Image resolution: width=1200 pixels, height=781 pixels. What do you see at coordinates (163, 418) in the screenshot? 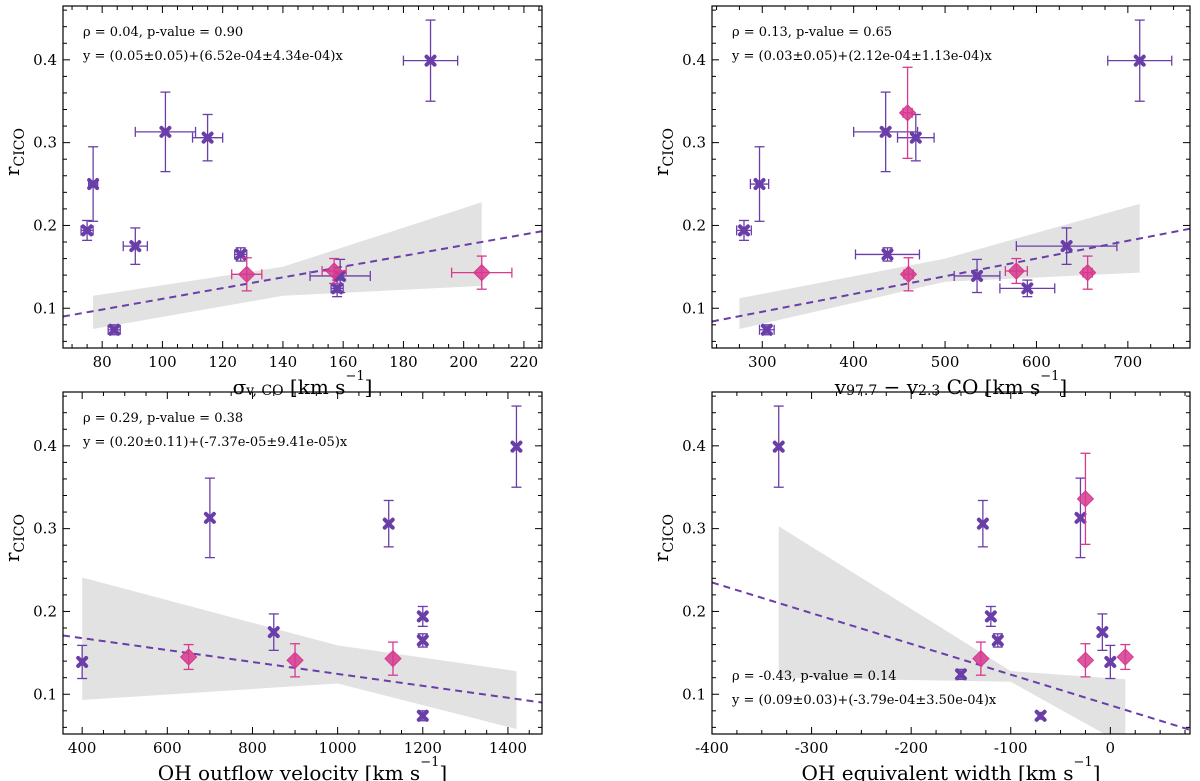
I see `correlation-annotation: ρ = 0.29, p-value = 0.38` at bounding box center [163, 418].